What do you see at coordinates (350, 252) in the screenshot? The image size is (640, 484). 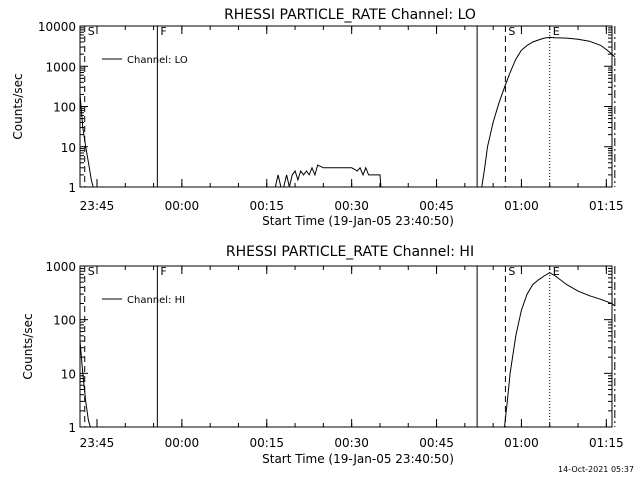 I see `chart-title: RHESSI PARTICLE_RATE Channel: HI` at bounding box center [350, 252].